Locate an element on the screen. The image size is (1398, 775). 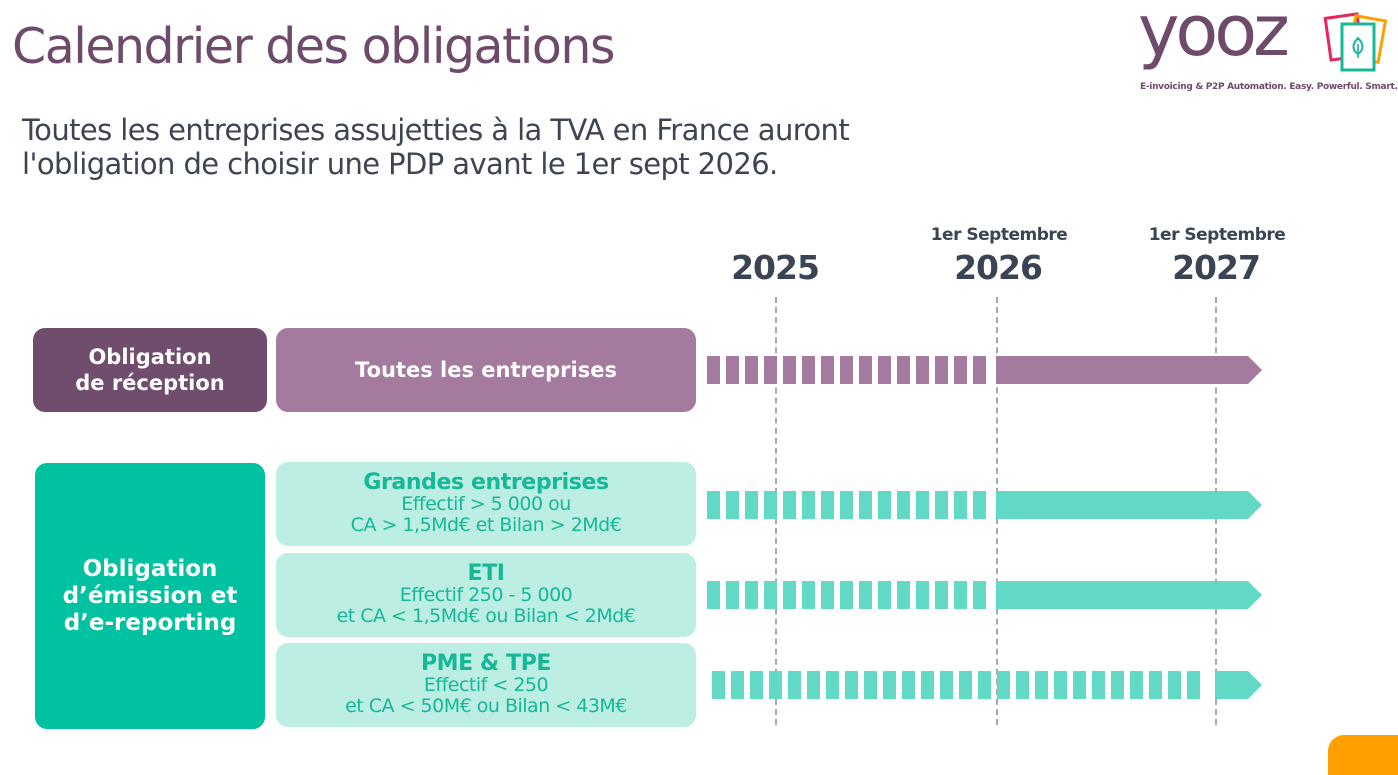
milestone-2027-year: 2027 is located at coordinates (1216, 267).